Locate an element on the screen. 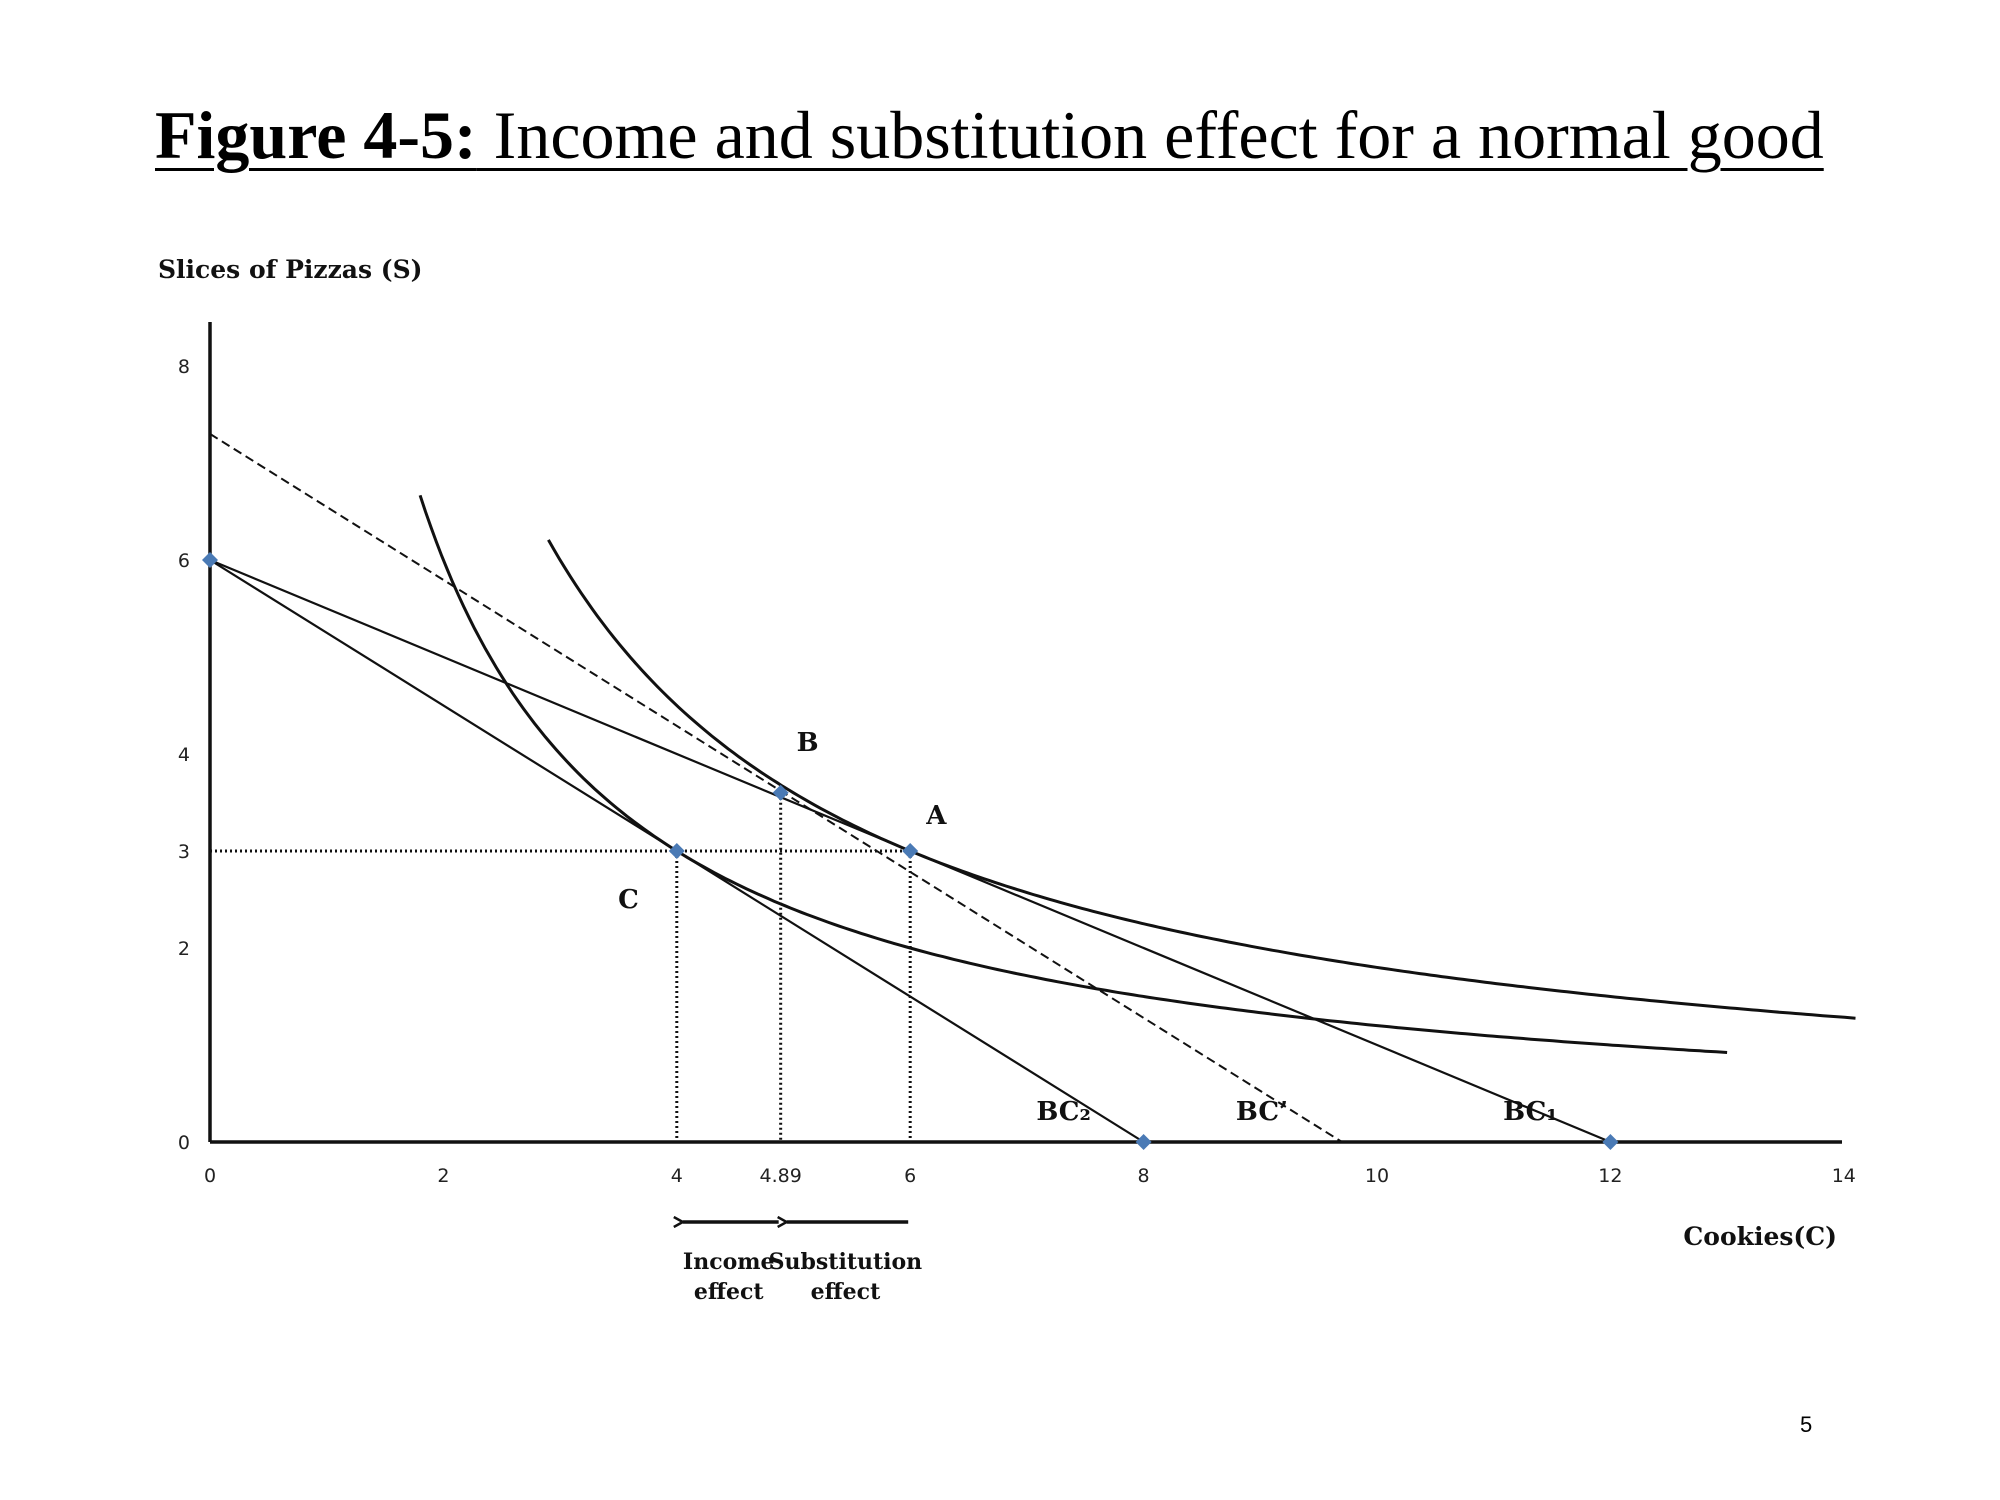  effect-label-substitution-line2: effect is located at coordinates (846, 1292).